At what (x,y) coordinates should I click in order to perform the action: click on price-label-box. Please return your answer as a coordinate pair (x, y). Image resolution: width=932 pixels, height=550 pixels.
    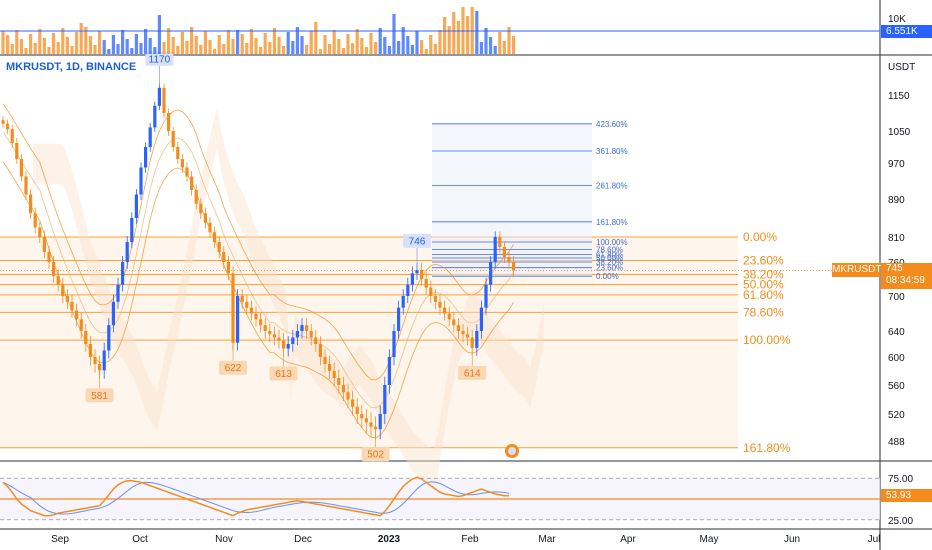
    Looking at the image, I should click on (283, 373).